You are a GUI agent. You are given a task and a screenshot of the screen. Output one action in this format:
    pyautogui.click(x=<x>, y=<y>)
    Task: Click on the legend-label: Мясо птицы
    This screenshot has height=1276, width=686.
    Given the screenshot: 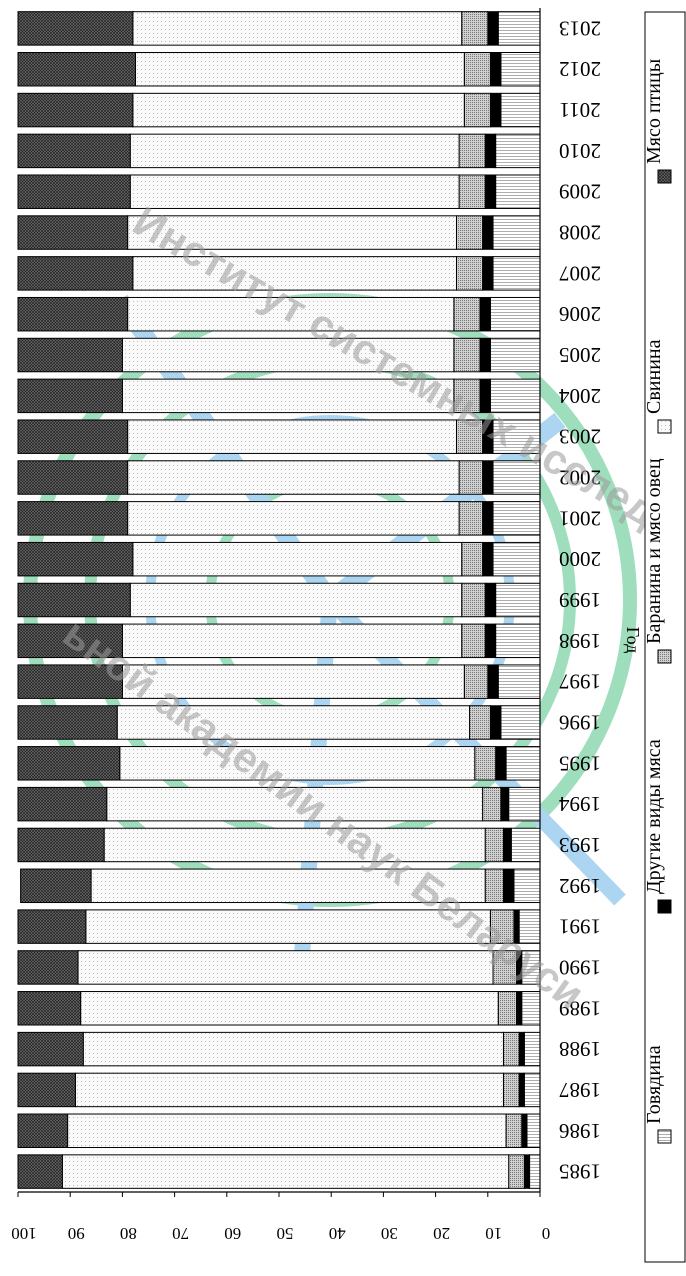 What is the action you would take?
    pyautogui.click(x=654, y=111)
    